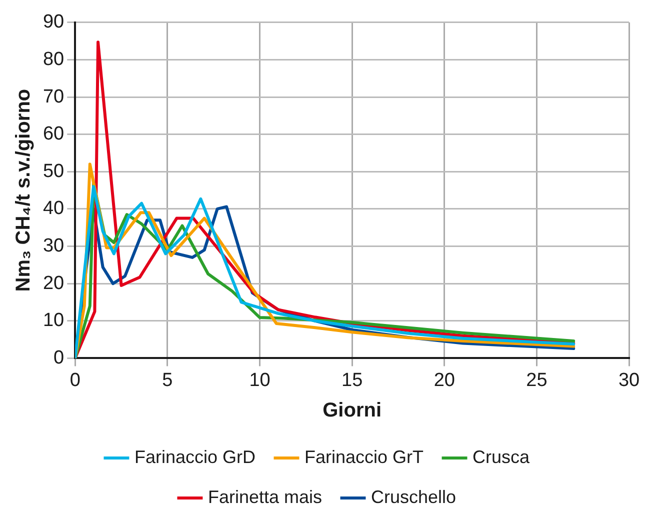  Describe the element at coordinates (53, 59) in the screenshot. I see `y-tick-label: 80` at that location.